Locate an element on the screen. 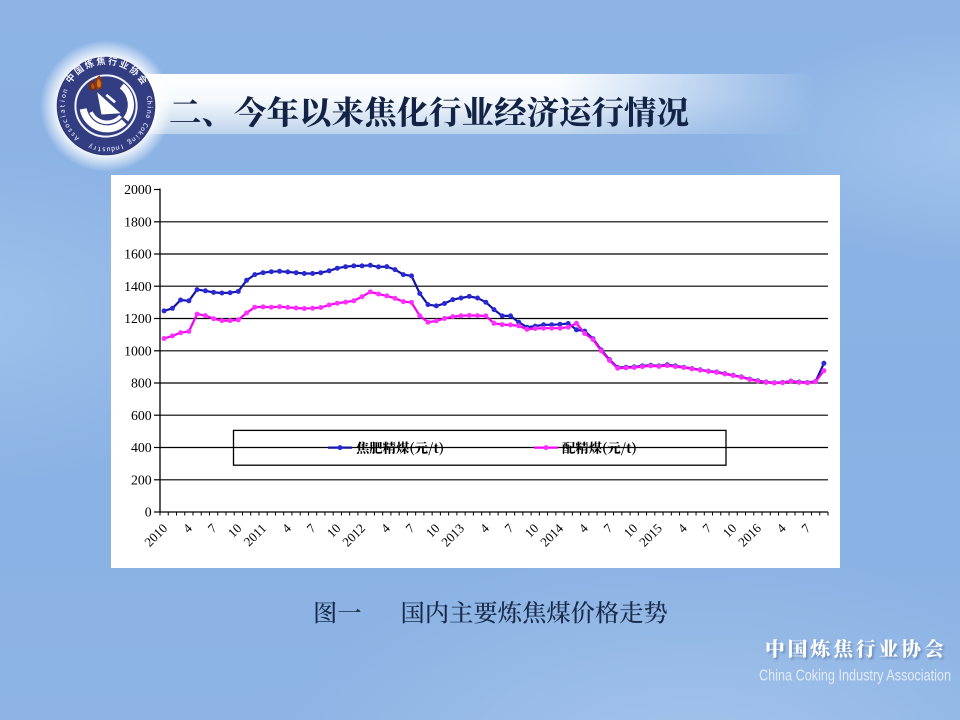 Image resolution: width=960 pixels, height=720 pixels. svg-text: 1200 is located at coordinates (138, 318).